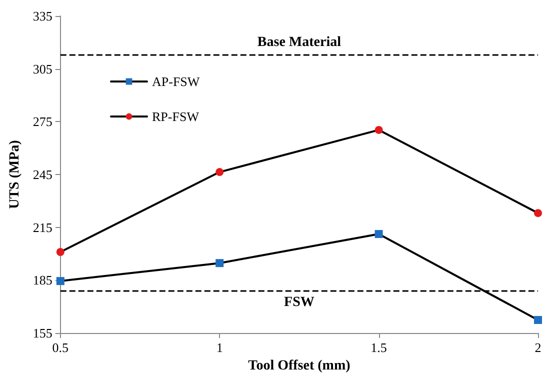 The width and height of the screenshot is (550, 384). Describe the element at coordinates (176, 116) in the screenshot. I see `legend-label: RP-FSW` at that location.